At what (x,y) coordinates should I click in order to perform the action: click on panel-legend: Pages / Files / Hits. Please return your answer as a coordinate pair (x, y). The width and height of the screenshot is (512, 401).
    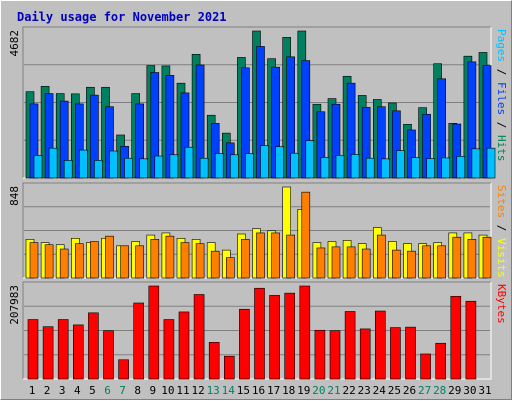
    Looking at the image, I should click on (501, 95).